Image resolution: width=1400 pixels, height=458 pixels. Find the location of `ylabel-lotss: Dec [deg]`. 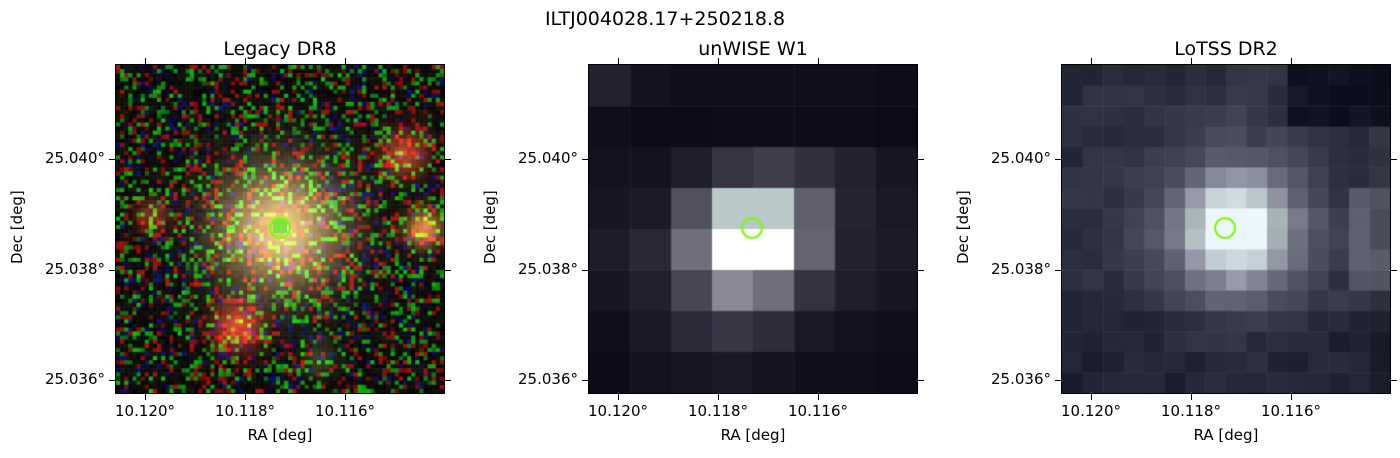

ylabel-lotss: Dec [deg] is located at coordinates (963, 227).